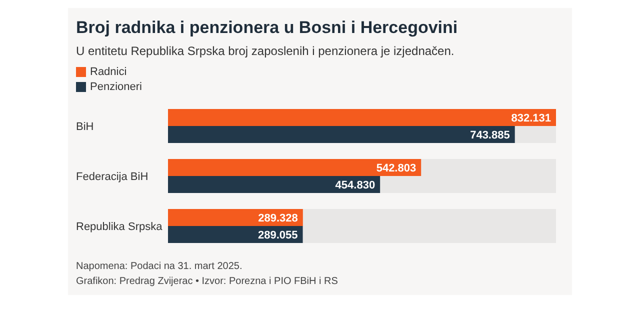  I want to click on y-tick-label: BiH, so click(85, 127).